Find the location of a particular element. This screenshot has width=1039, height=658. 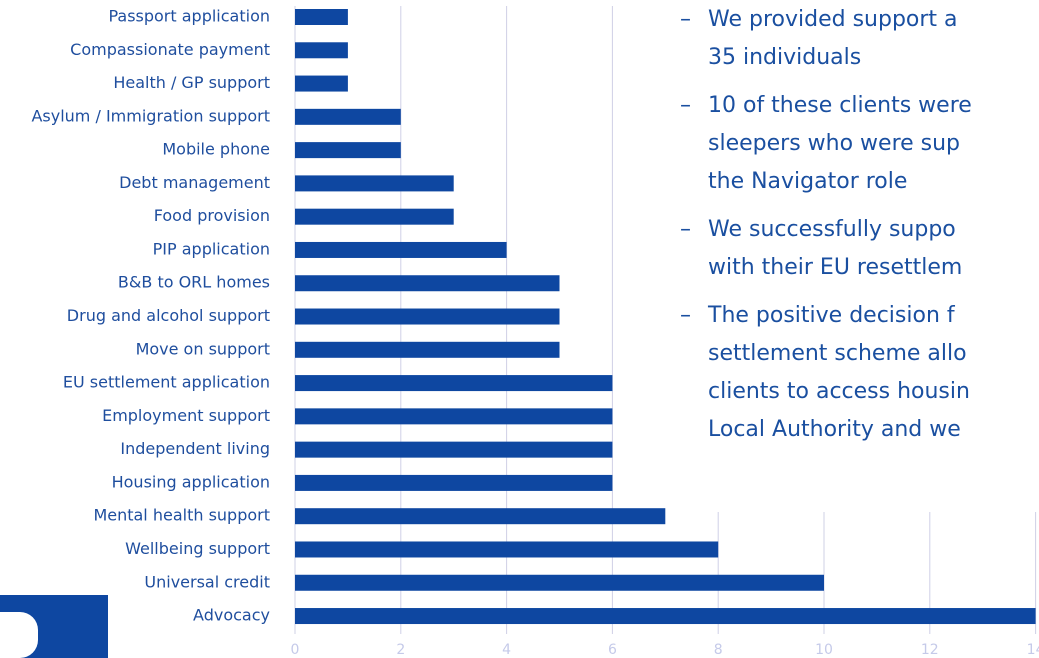

y-tick-label: Advocacy is located at coordinates (231, 615).